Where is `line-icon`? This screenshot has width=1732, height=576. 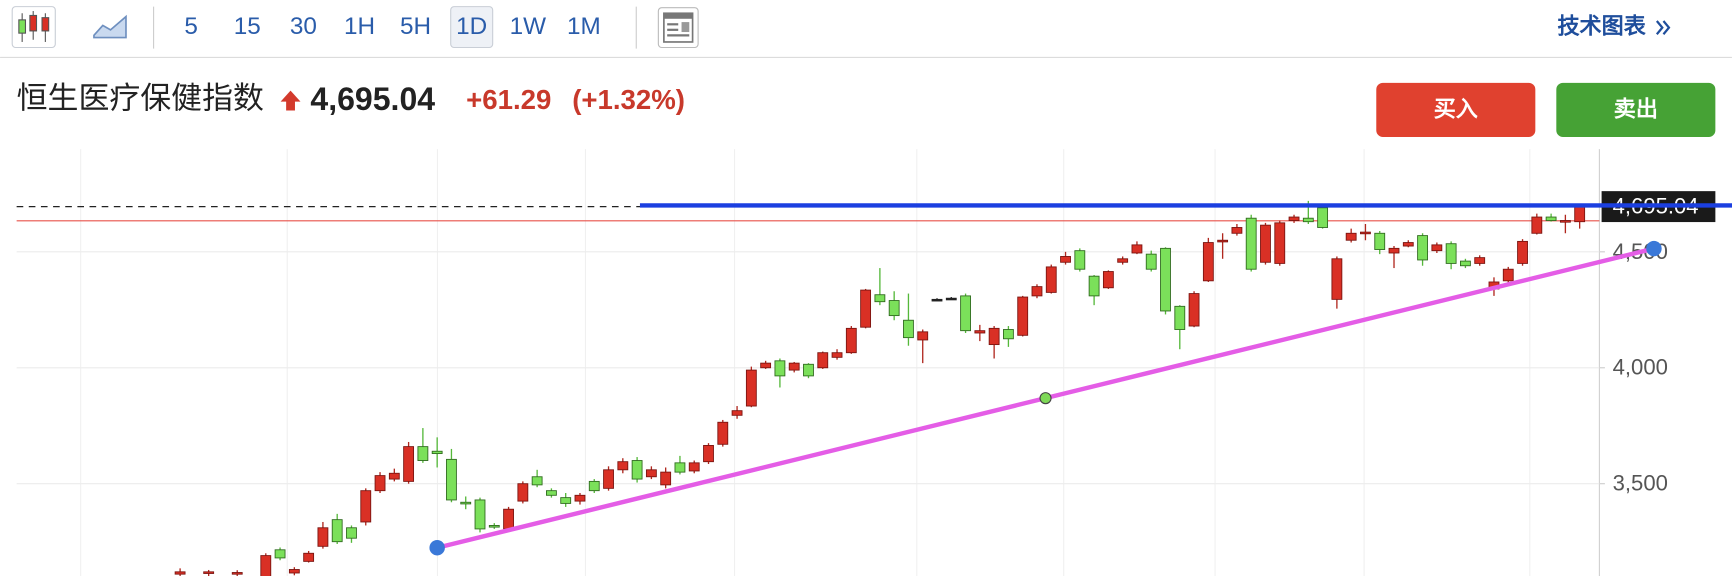
line-icon is located at coordinates (110, 26).